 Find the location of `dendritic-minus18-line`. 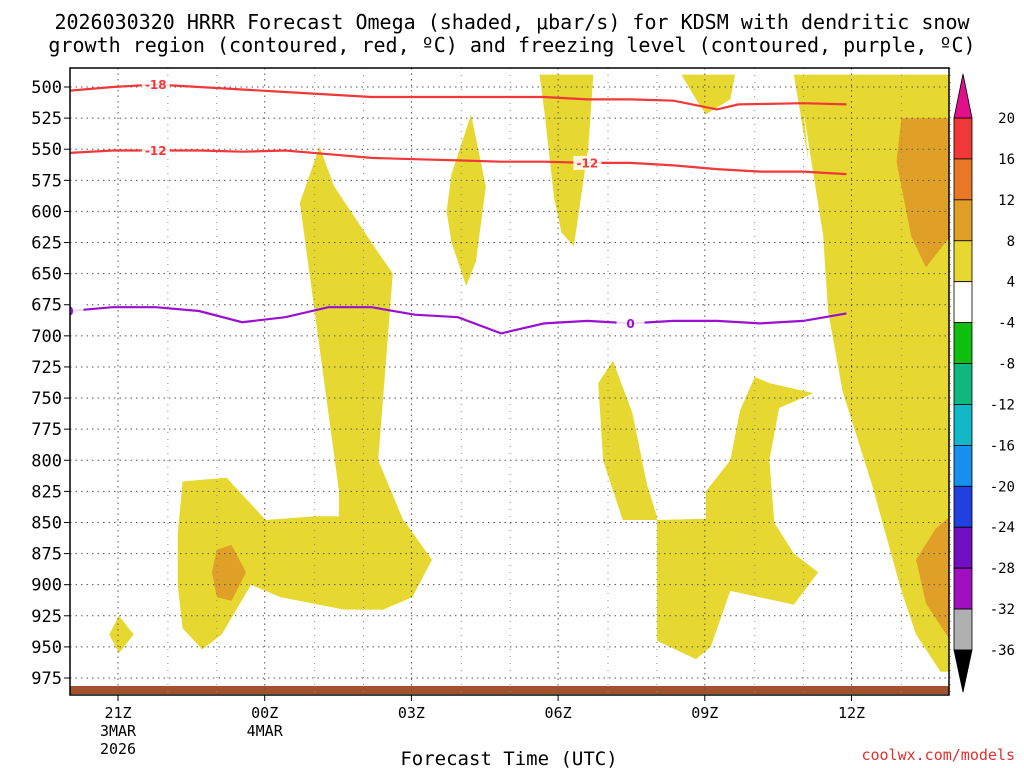

dendritic-minus18-line is located at coordinates (458, 97).